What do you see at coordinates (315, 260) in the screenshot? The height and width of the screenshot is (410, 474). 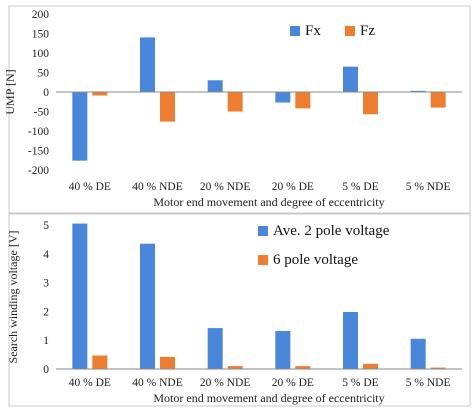 I see `legend-label: 6 pole voltage` at bounding box center [315, 260].